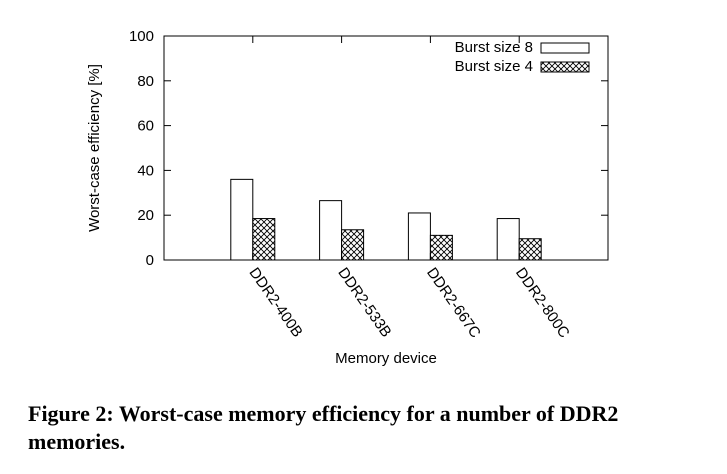 The width and height of the screenshot is (727, 474). I want to click on x-tick-label: DDR2-667C, so click(453, 303).